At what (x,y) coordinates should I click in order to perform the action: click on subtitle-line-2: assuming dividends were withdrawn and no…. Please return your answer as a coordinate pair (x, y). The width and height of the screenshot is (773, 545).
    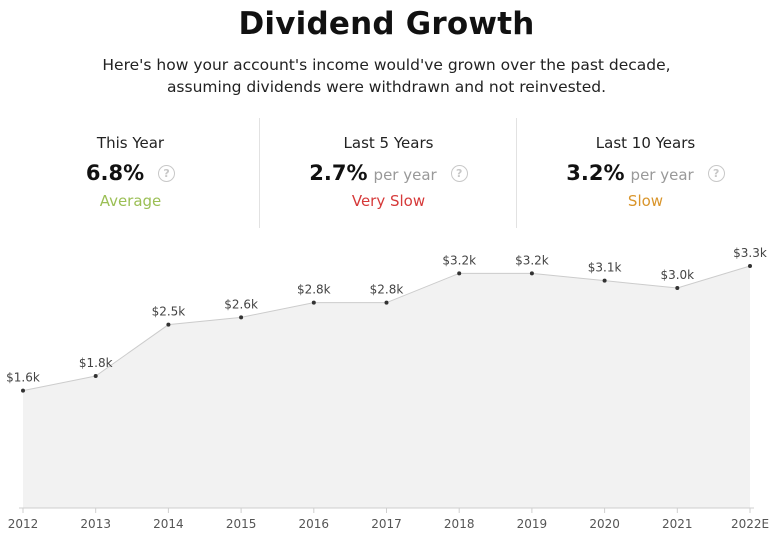
    Looking at the image, I should click on (386, 87).